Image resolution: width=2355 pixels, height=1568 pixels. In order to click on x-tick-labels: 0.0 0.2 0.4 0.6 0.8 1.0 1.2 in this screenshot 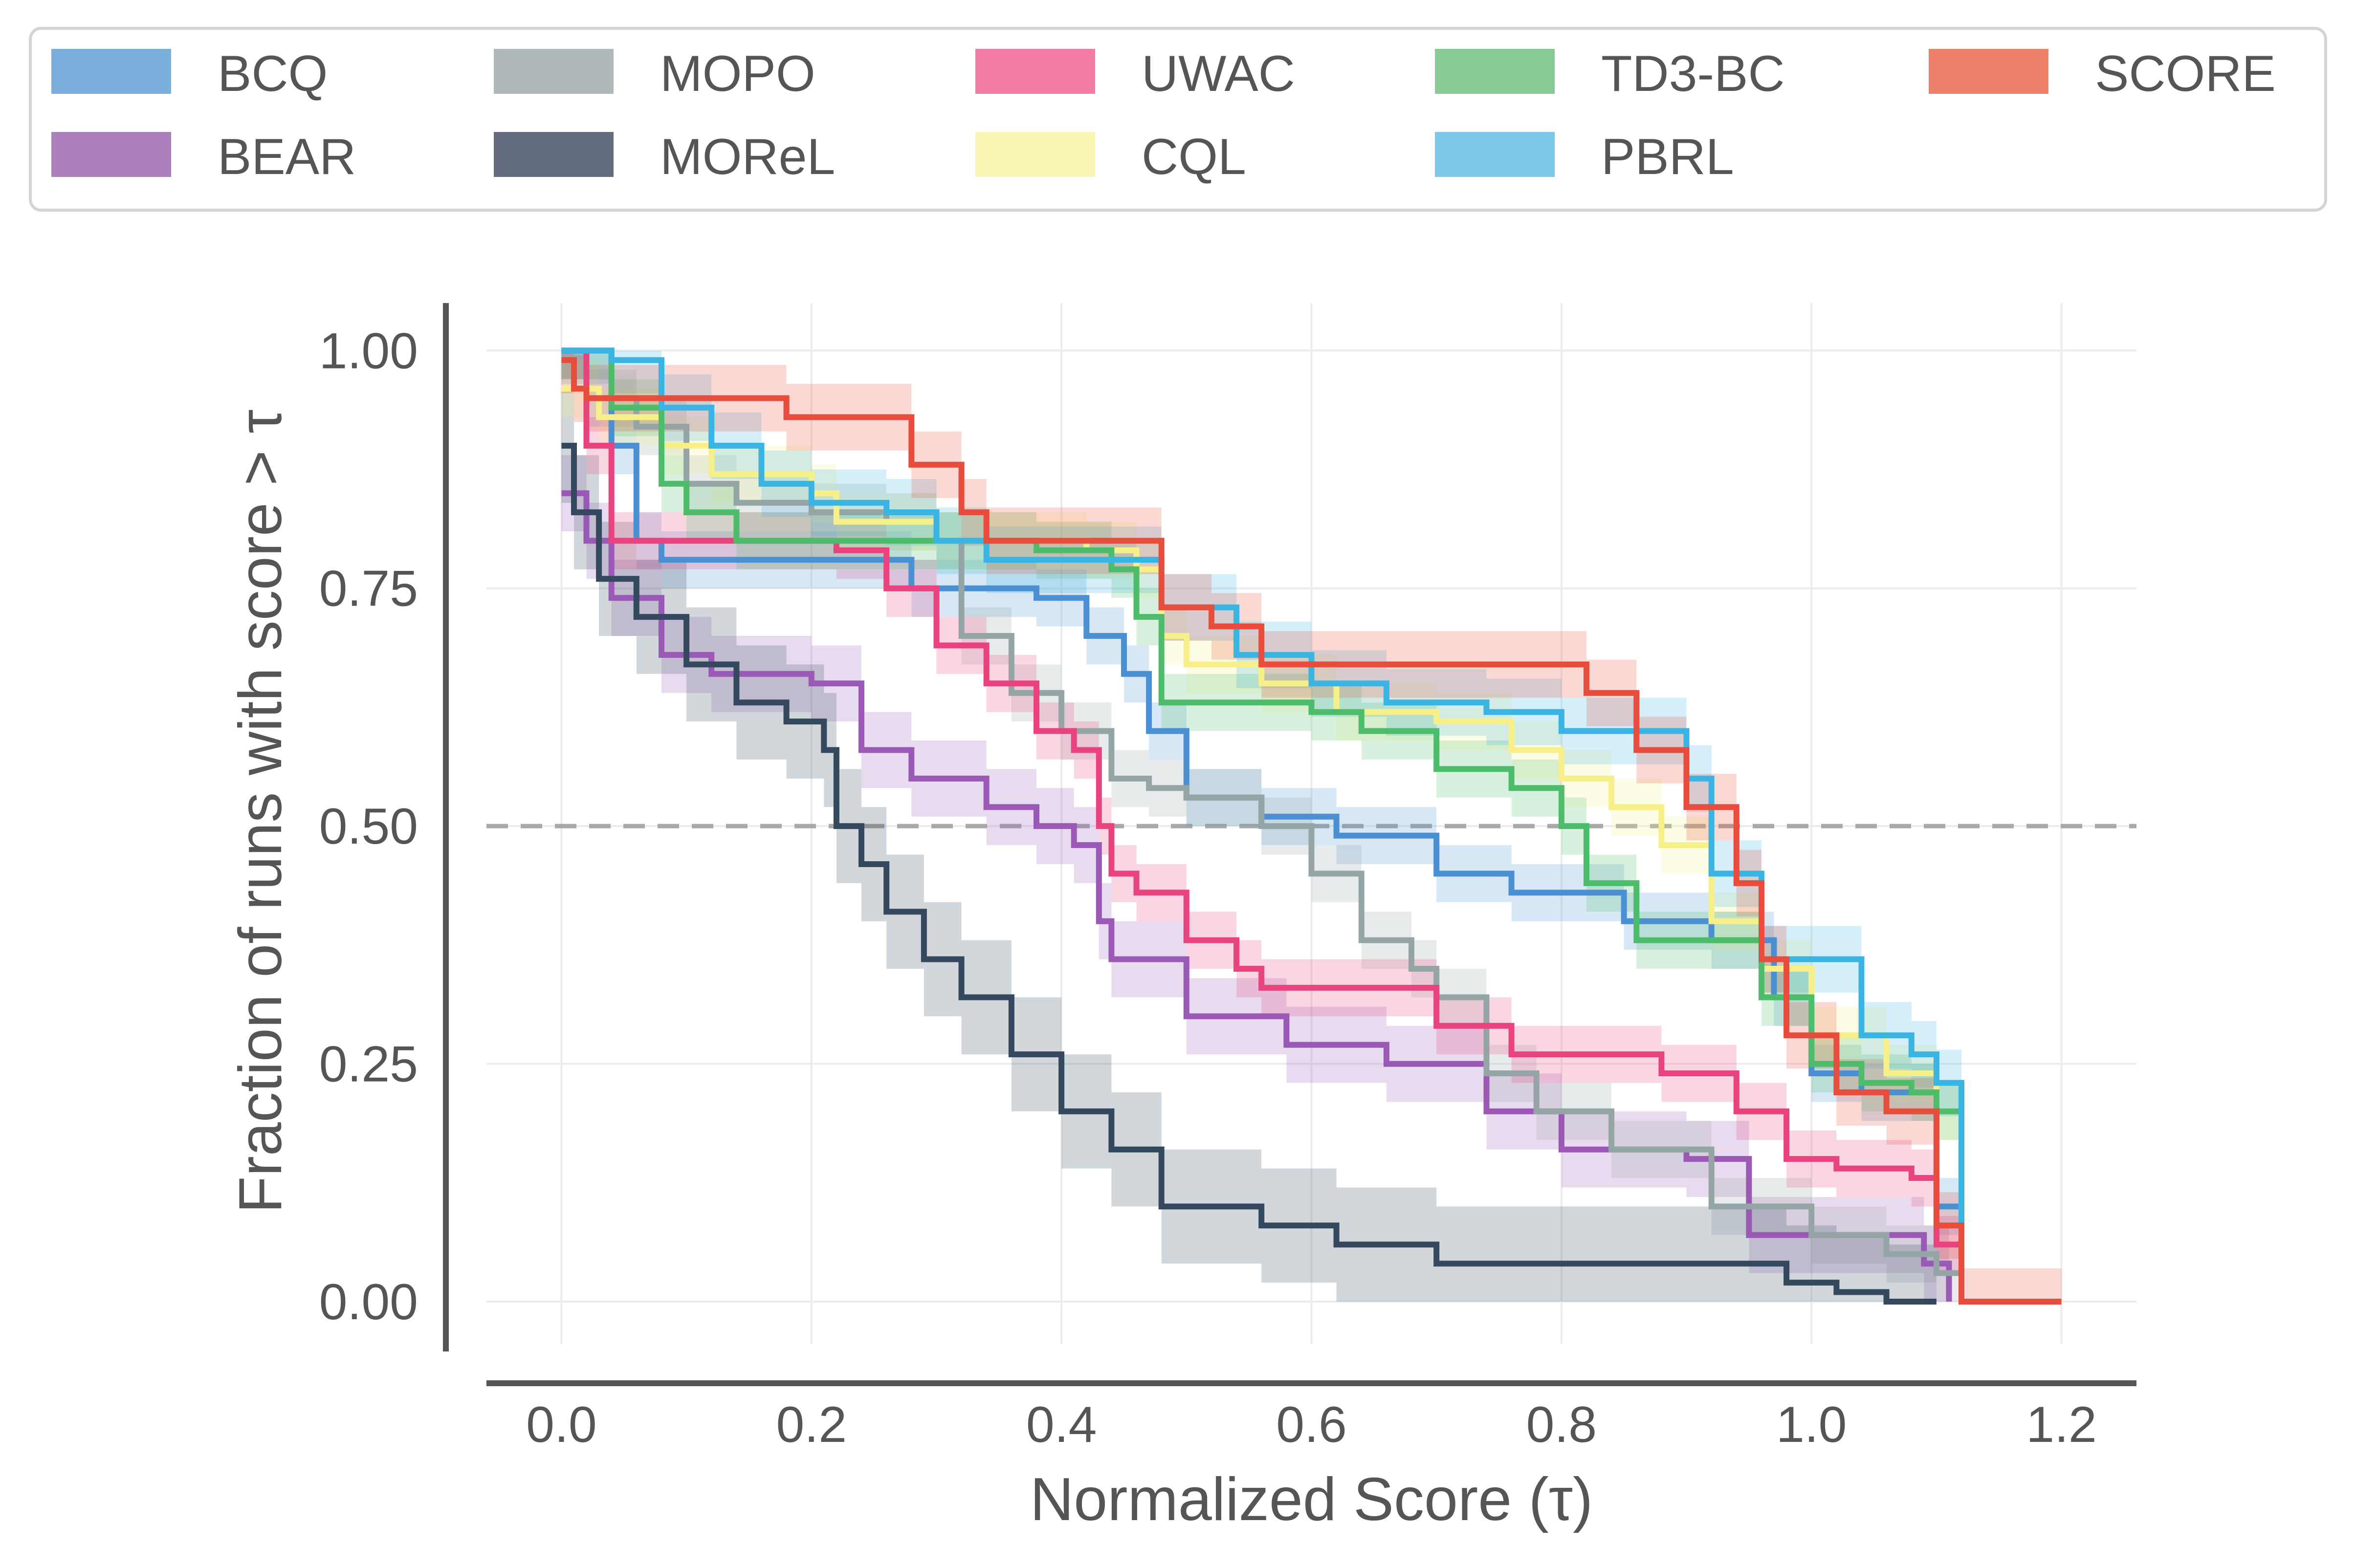, I will do `click(1312, 1425)`.